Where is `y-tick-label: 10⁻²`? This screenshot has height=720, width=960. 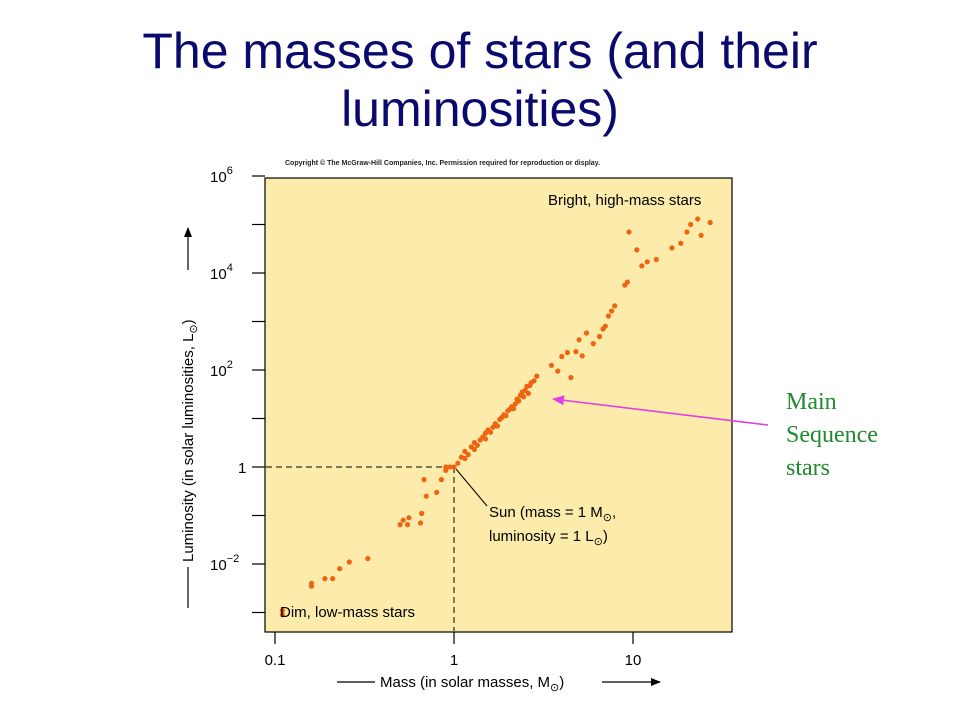 y-tick-label: 10⁻² is located at coordinates (224, 563).